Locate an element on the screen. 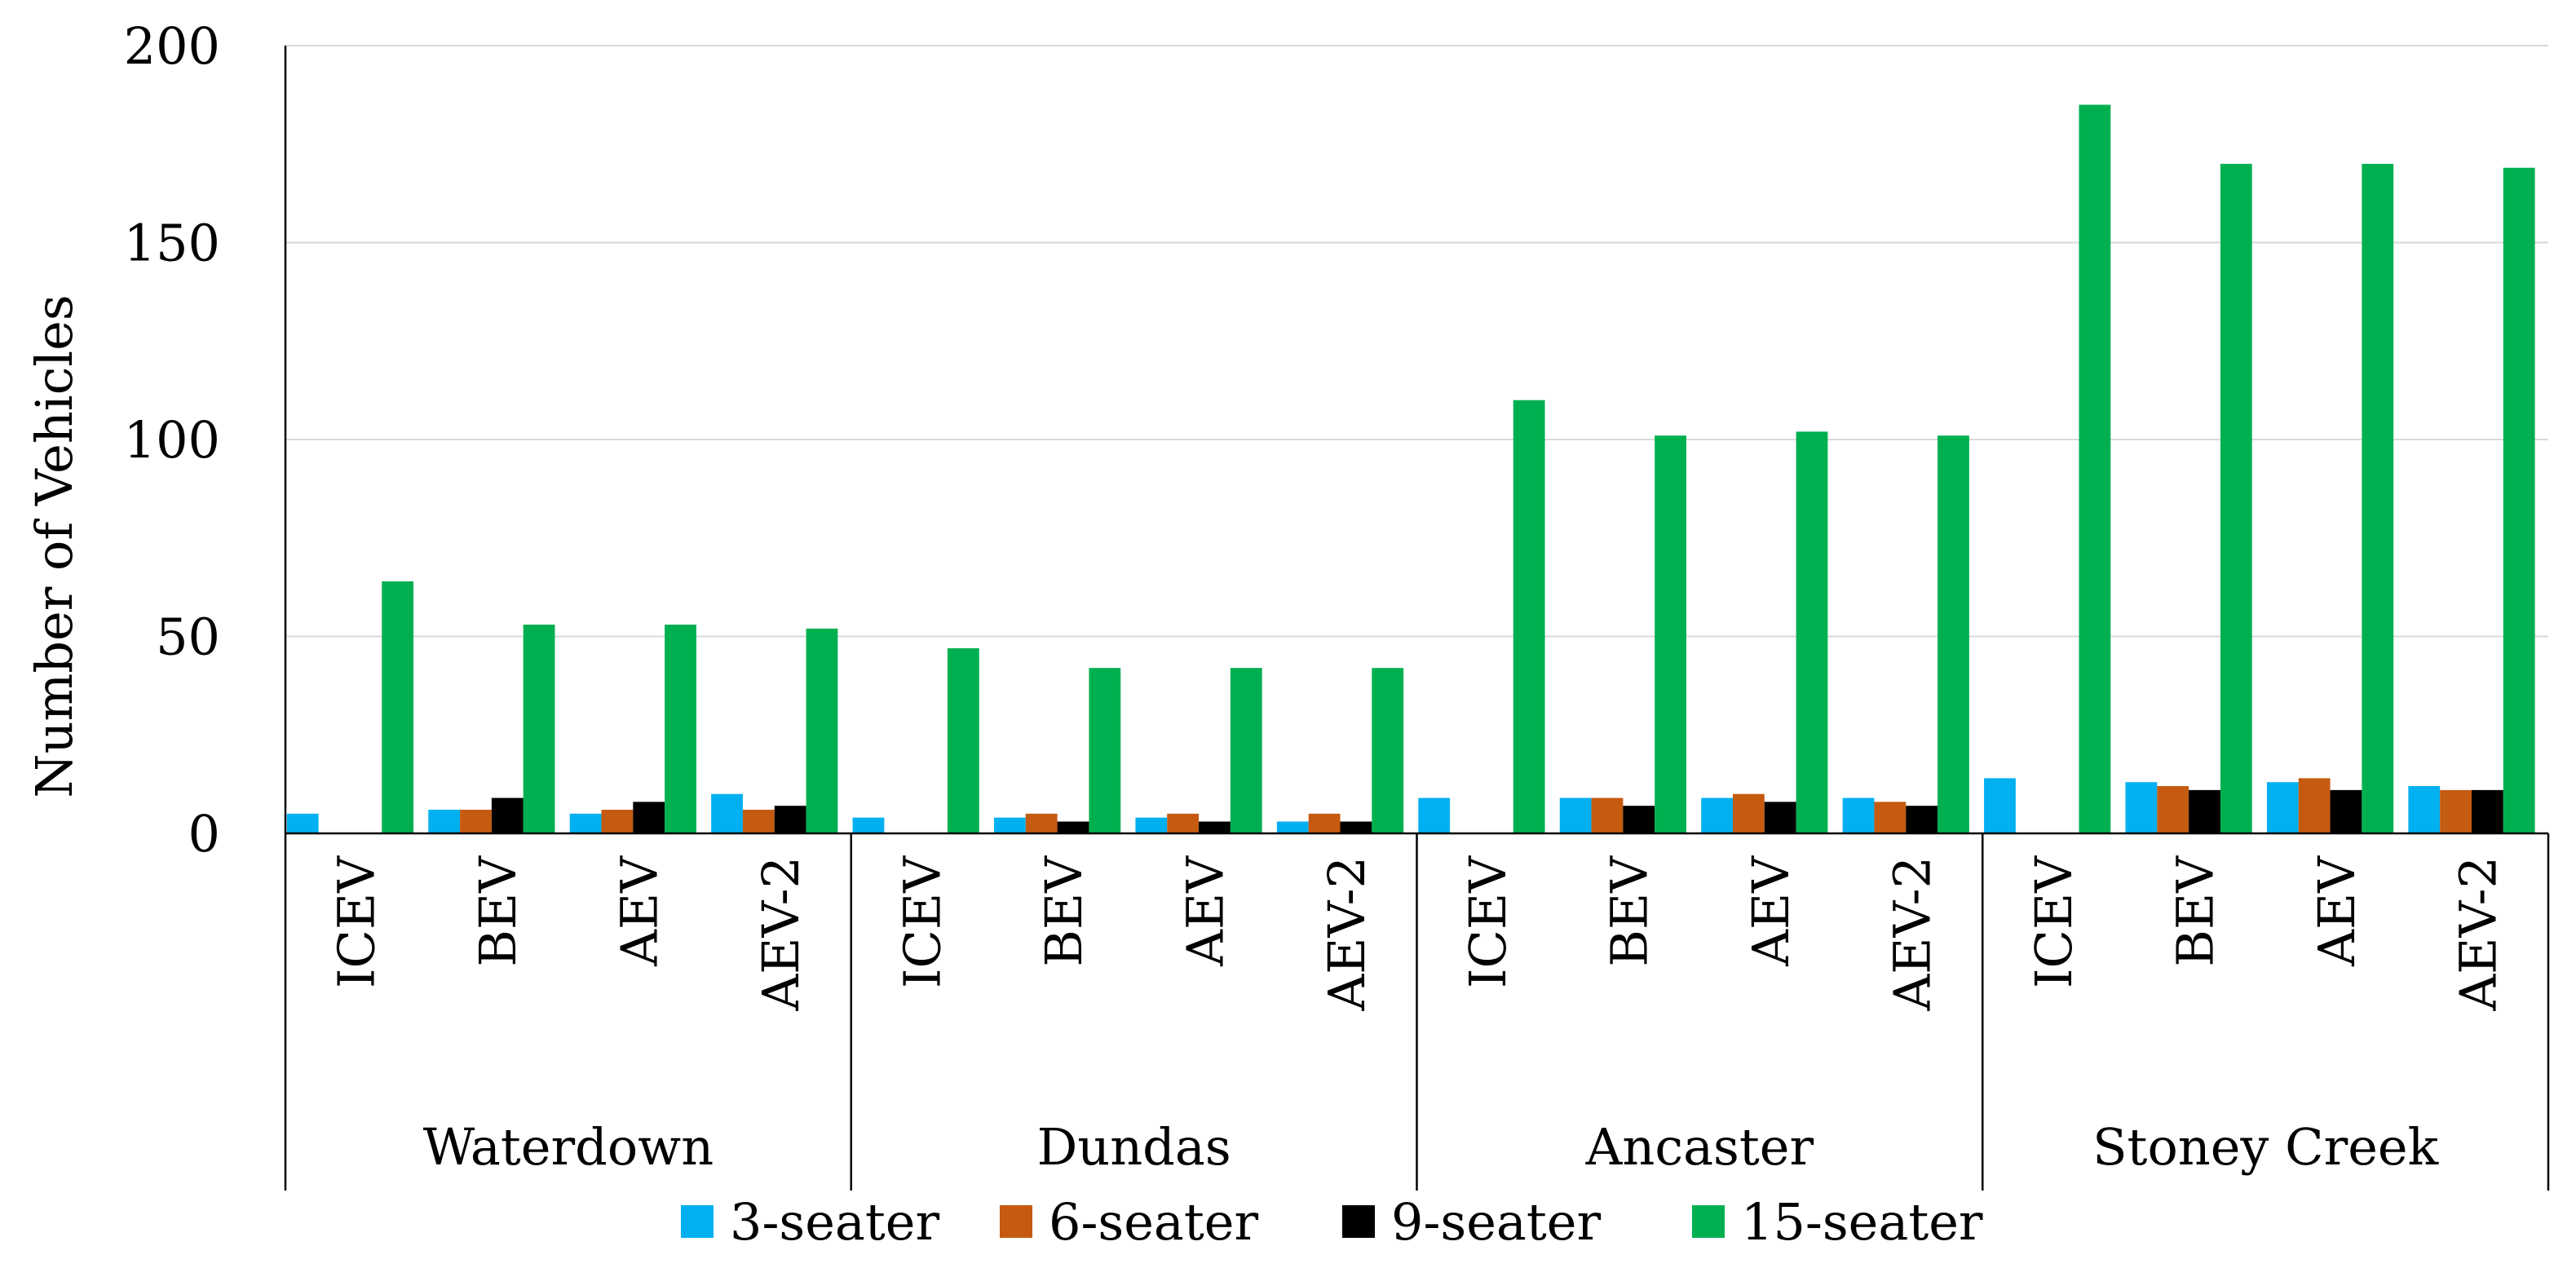 The image size is (2576, 1268). y-tick-label: 150 is located at coordinates (172, 243).